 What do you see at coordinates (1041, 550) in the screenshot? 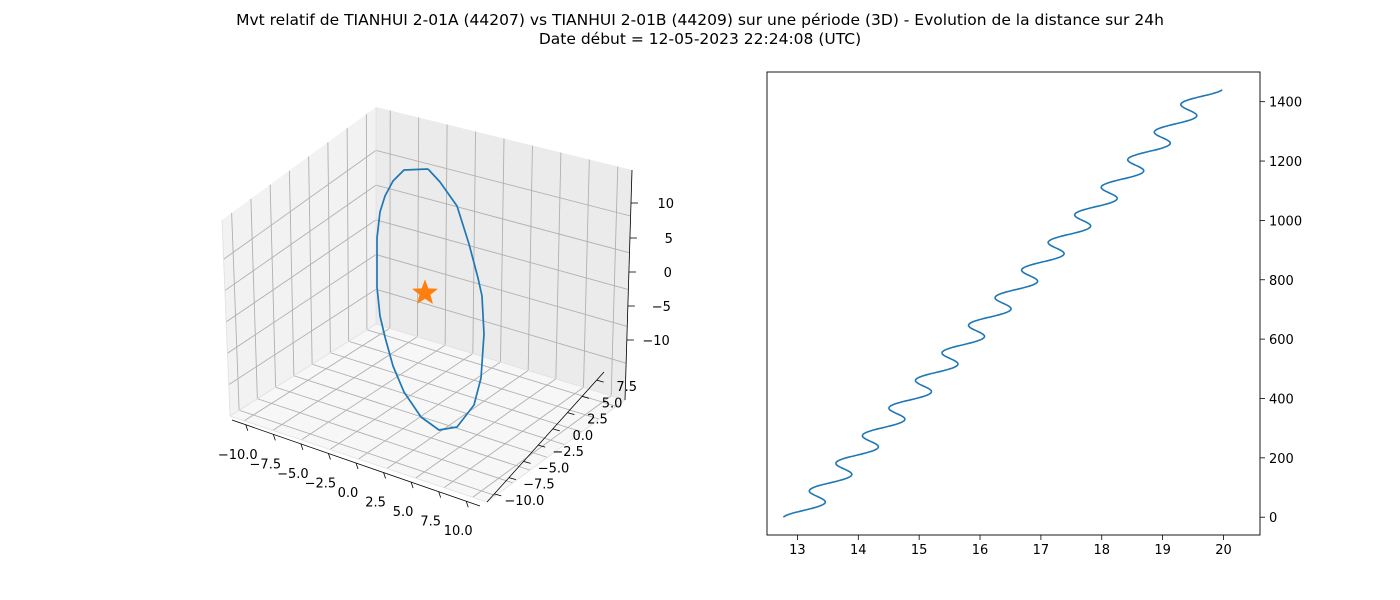
I see `x-tick-label: 17` at bounding box center [1041, 550].